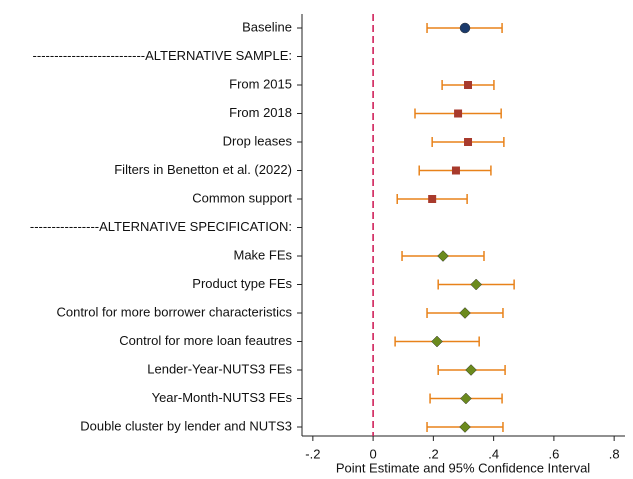 Image resolution: width=633 pixels, height=479 pixels. What do you see at coordinates (205, 340) in the screenshot?
I see `y-tick-label: Control for more loan feautres` at bounding box center [205, 340].